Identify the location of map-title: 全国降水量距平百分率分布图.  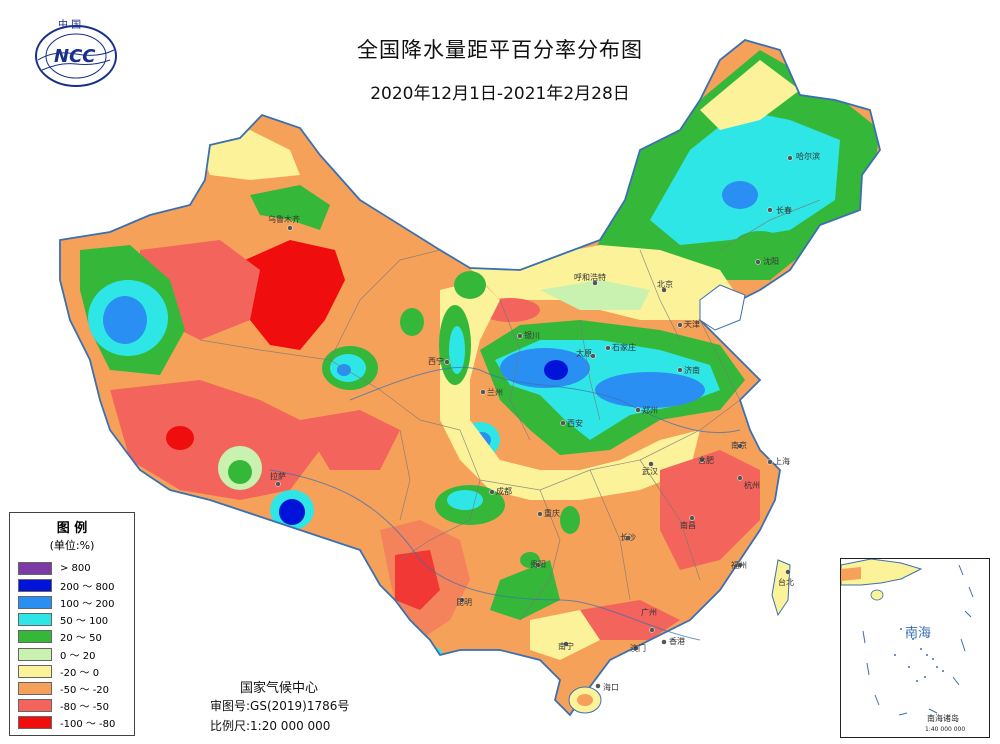
(500, 50).